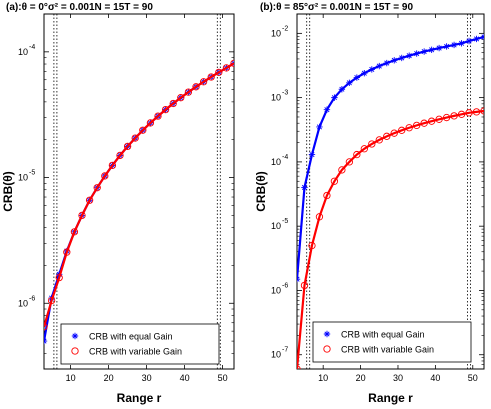  Describe the element at coordinates (435, 378) in the screenshot. I see `x-tick-label: 40` at that location.